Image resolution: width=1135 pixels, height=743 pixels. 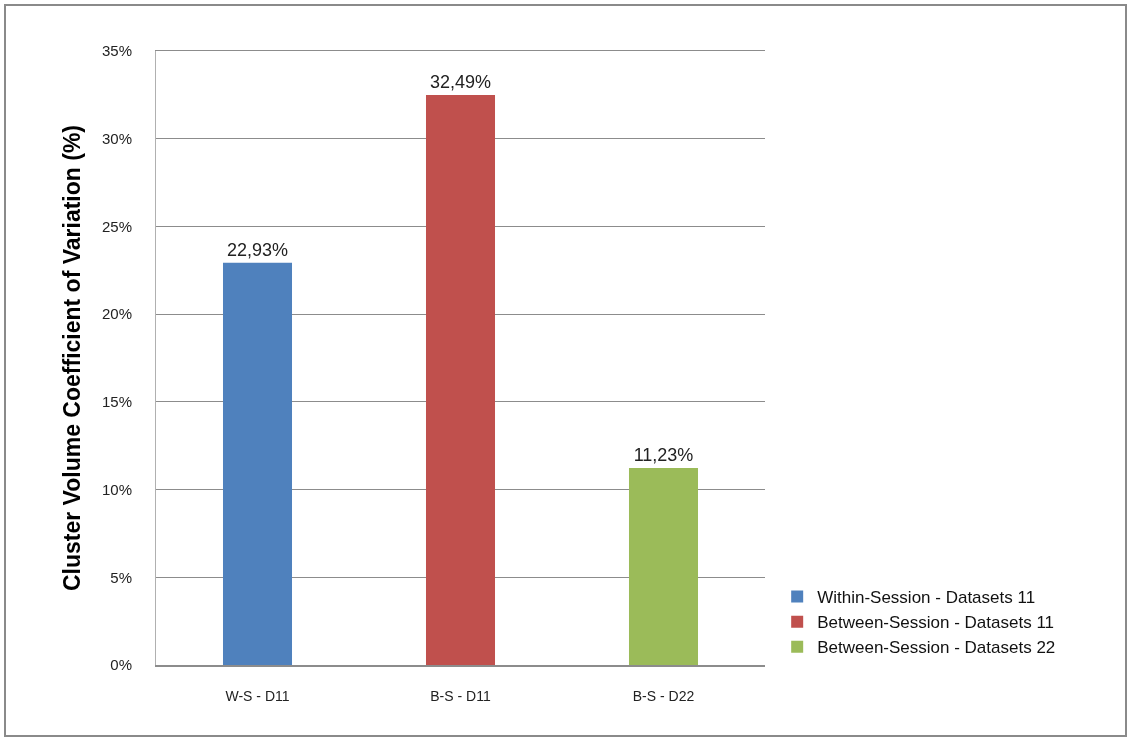 I want to click on y-tick-label: 35%, so click(x=116, y=51).